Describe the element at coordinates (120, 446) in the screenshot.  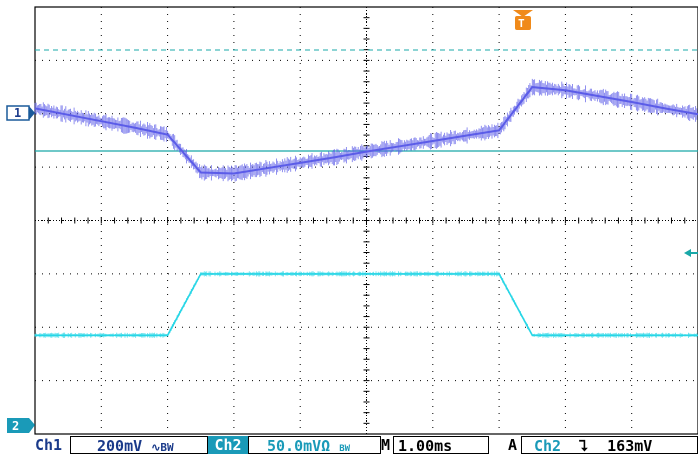
I see `ch1-scale: 200mV` at that location.